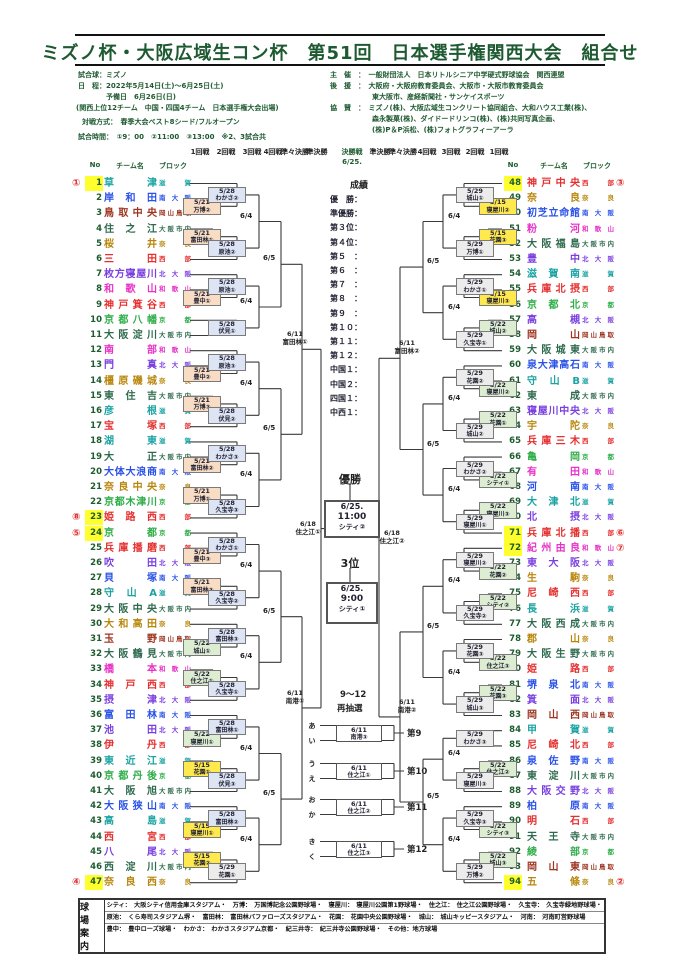  I want to click on match-date-chip: 5/29 わかさ②, so click(475, 468).